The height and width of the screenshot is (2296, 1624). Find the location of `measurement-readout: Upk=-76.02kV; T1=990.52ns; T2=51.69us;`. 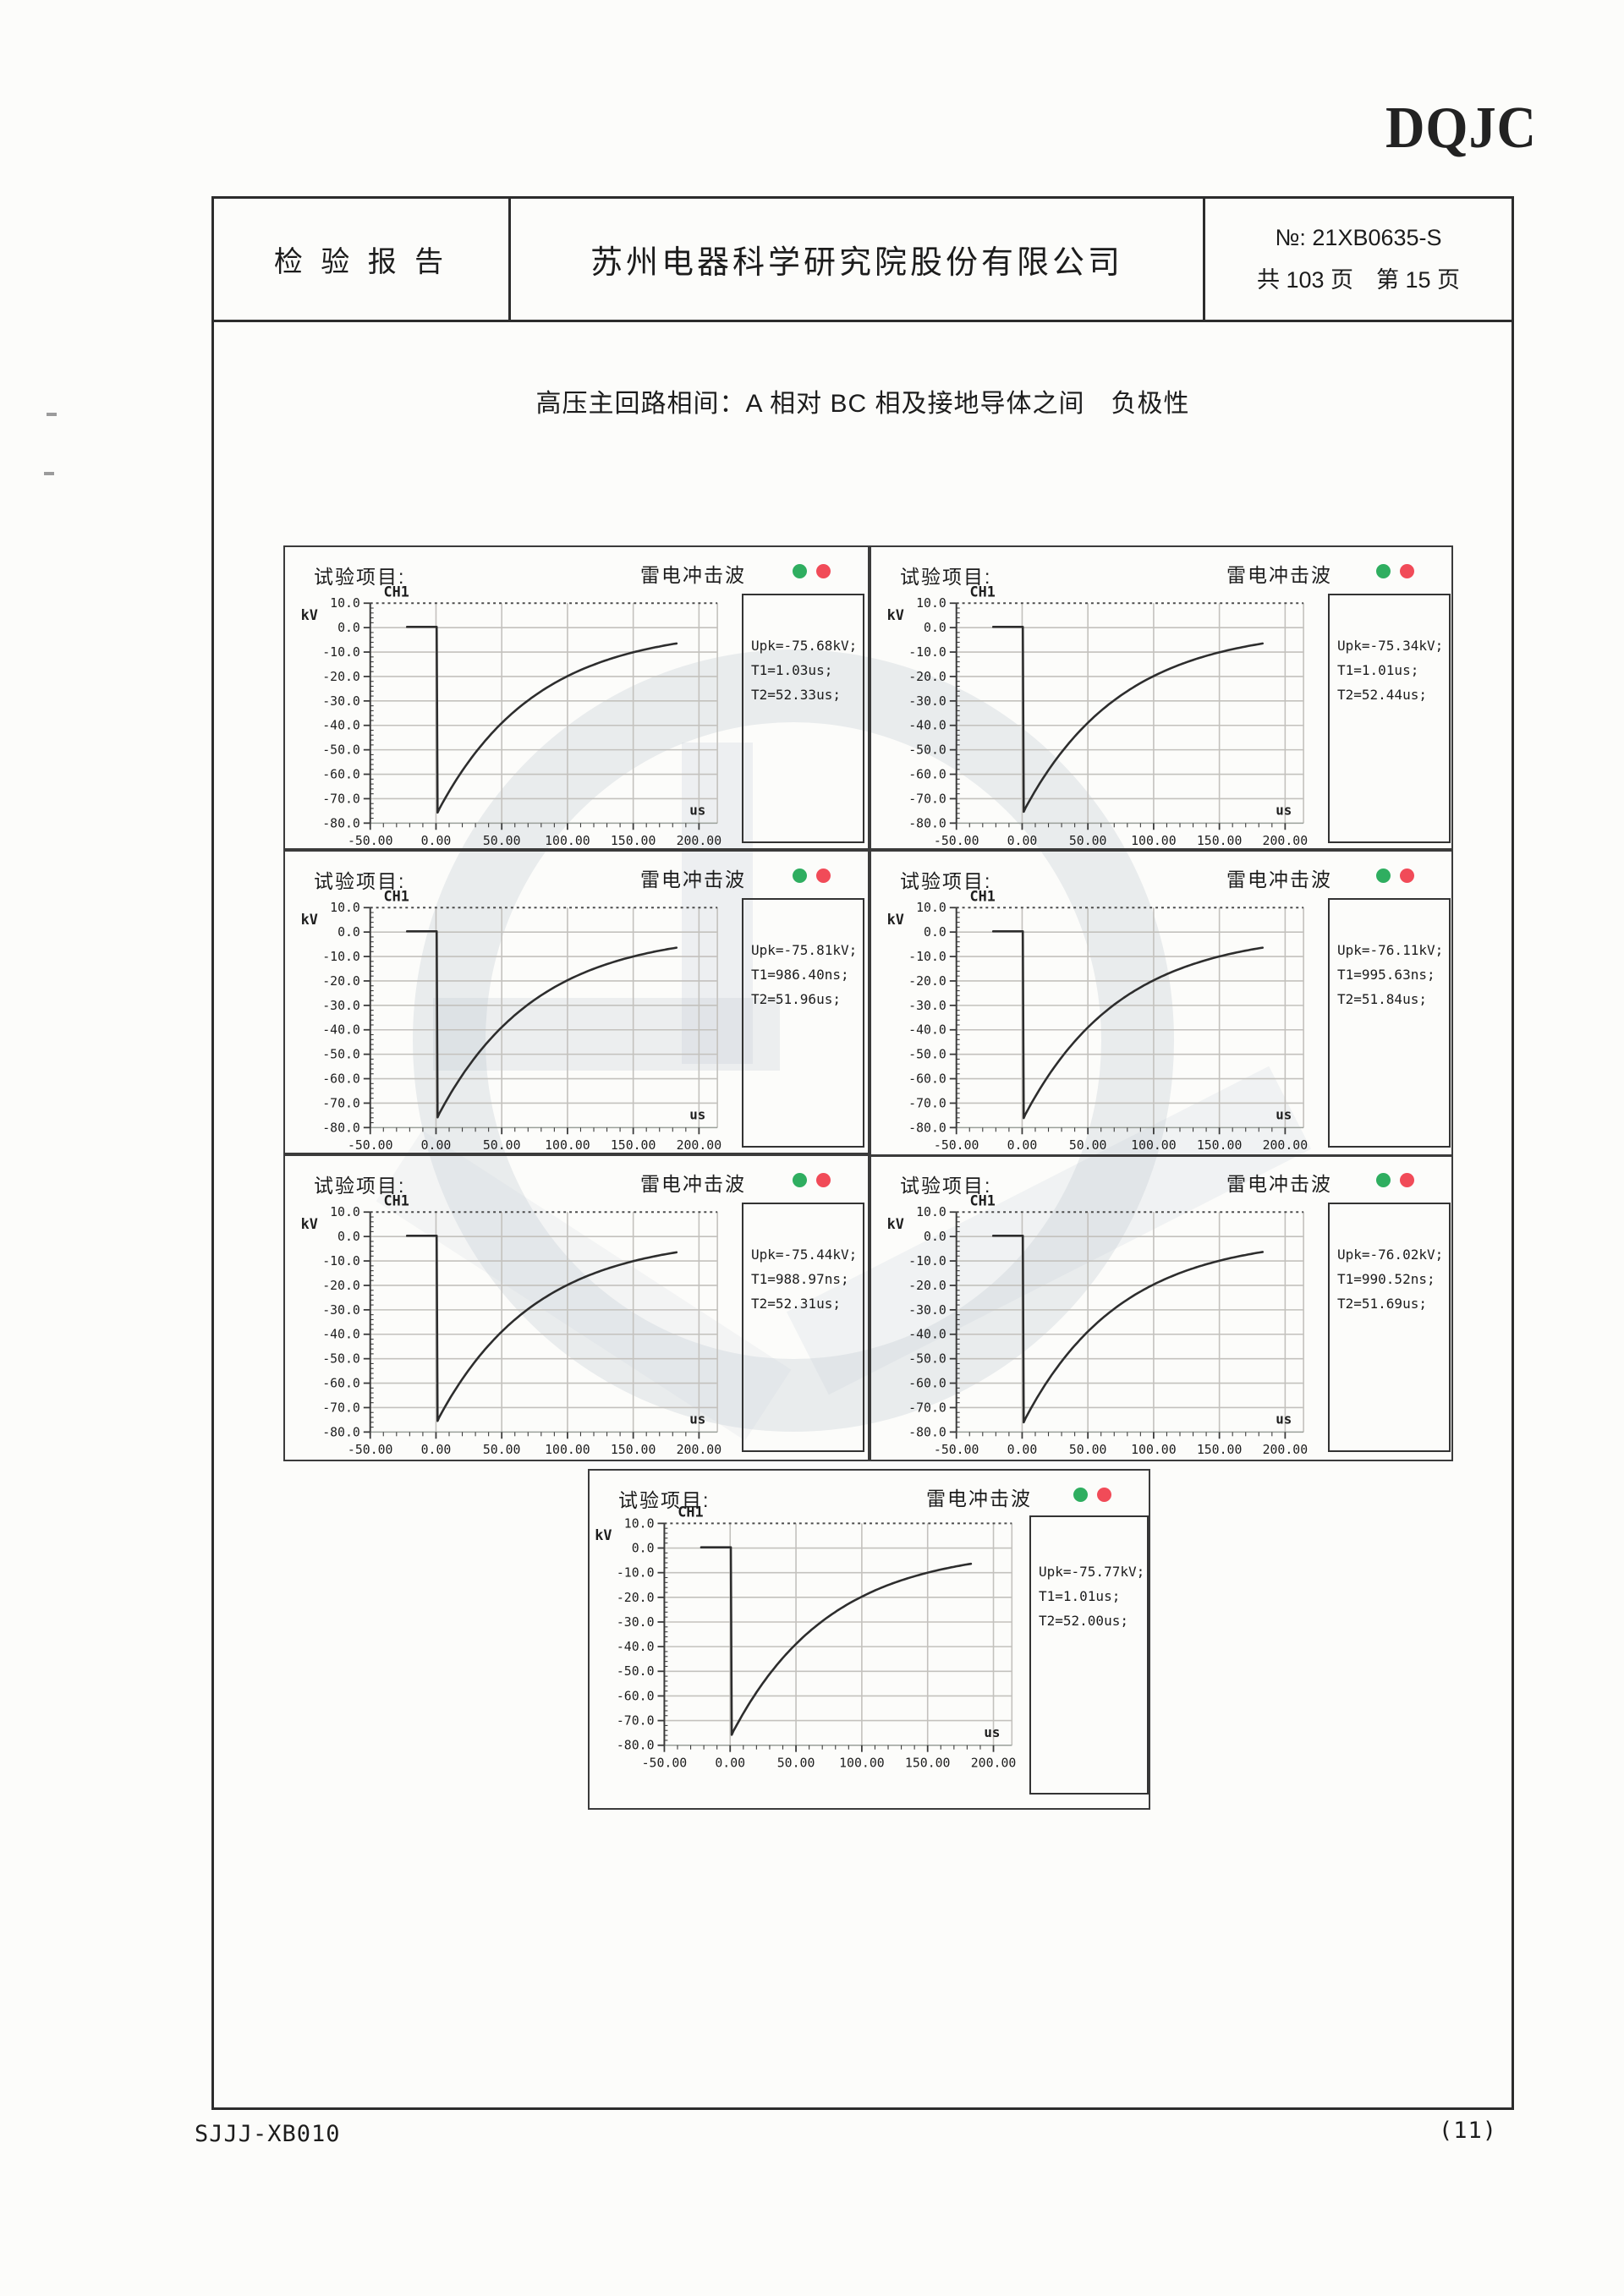

measurement-readout: Upk=-76.02kV; T1=990.52ns; T2=51.69us; is located at coordinates (1390, 1327).